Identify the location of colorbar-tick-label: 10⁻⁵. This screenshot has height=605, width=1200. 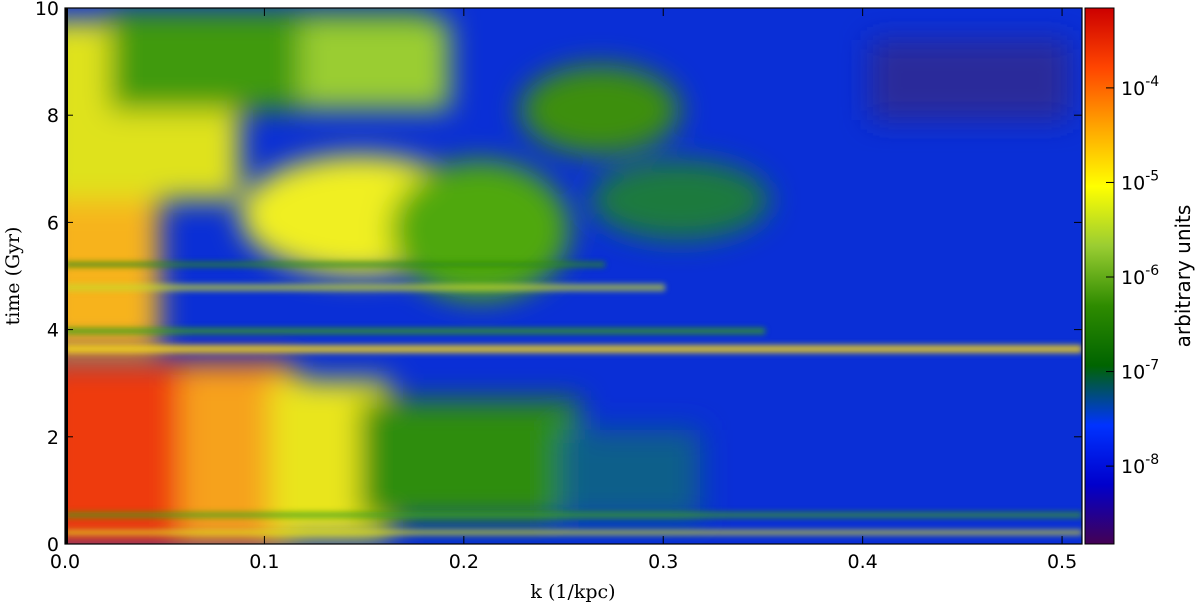
(1140, 181).